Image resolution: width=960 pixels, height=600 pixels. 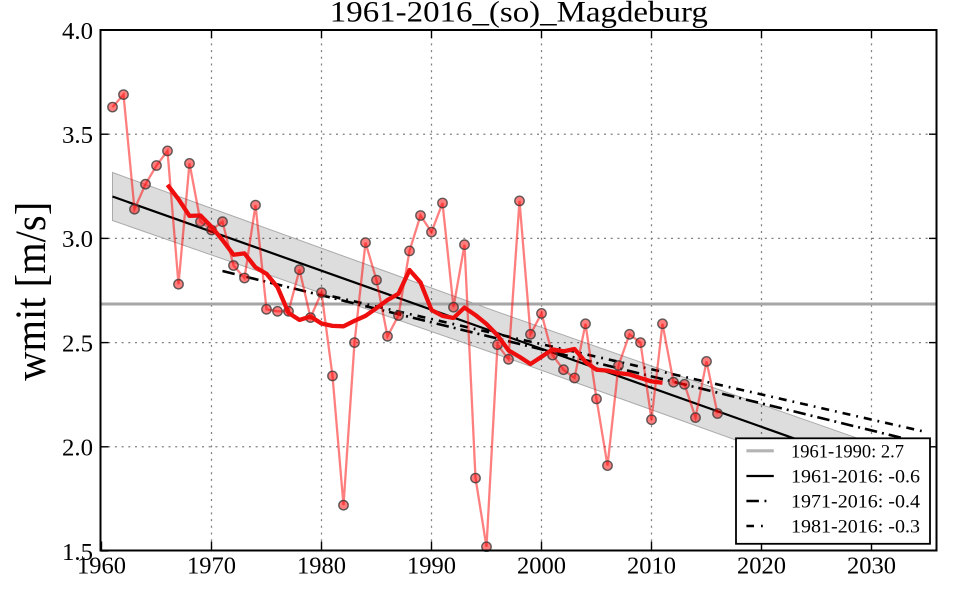 What do you see at coordinates (31, 291) in the screenshot?
I see `svg-text: wmit [m/s]` at bounding box center [31, 291].